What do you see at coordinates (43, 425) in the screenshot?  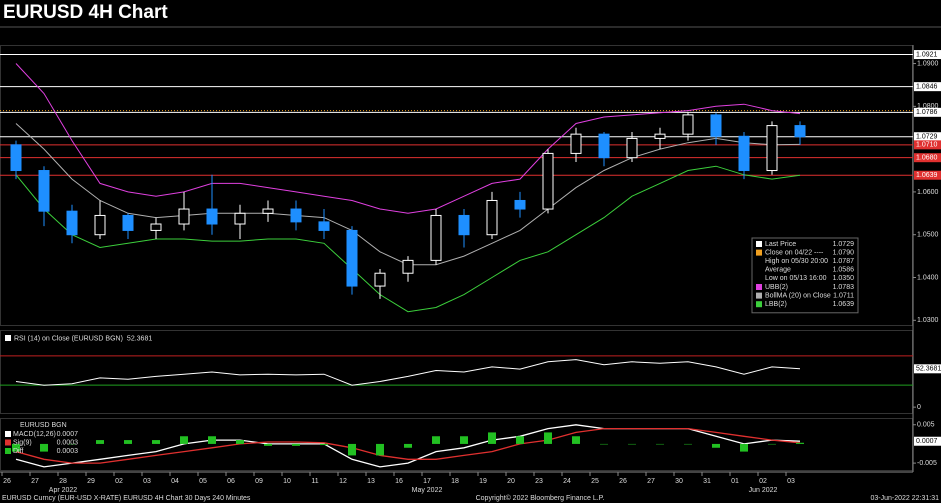 I see `panel-header: EURUSD BGN` at bounding box center [43, 425].